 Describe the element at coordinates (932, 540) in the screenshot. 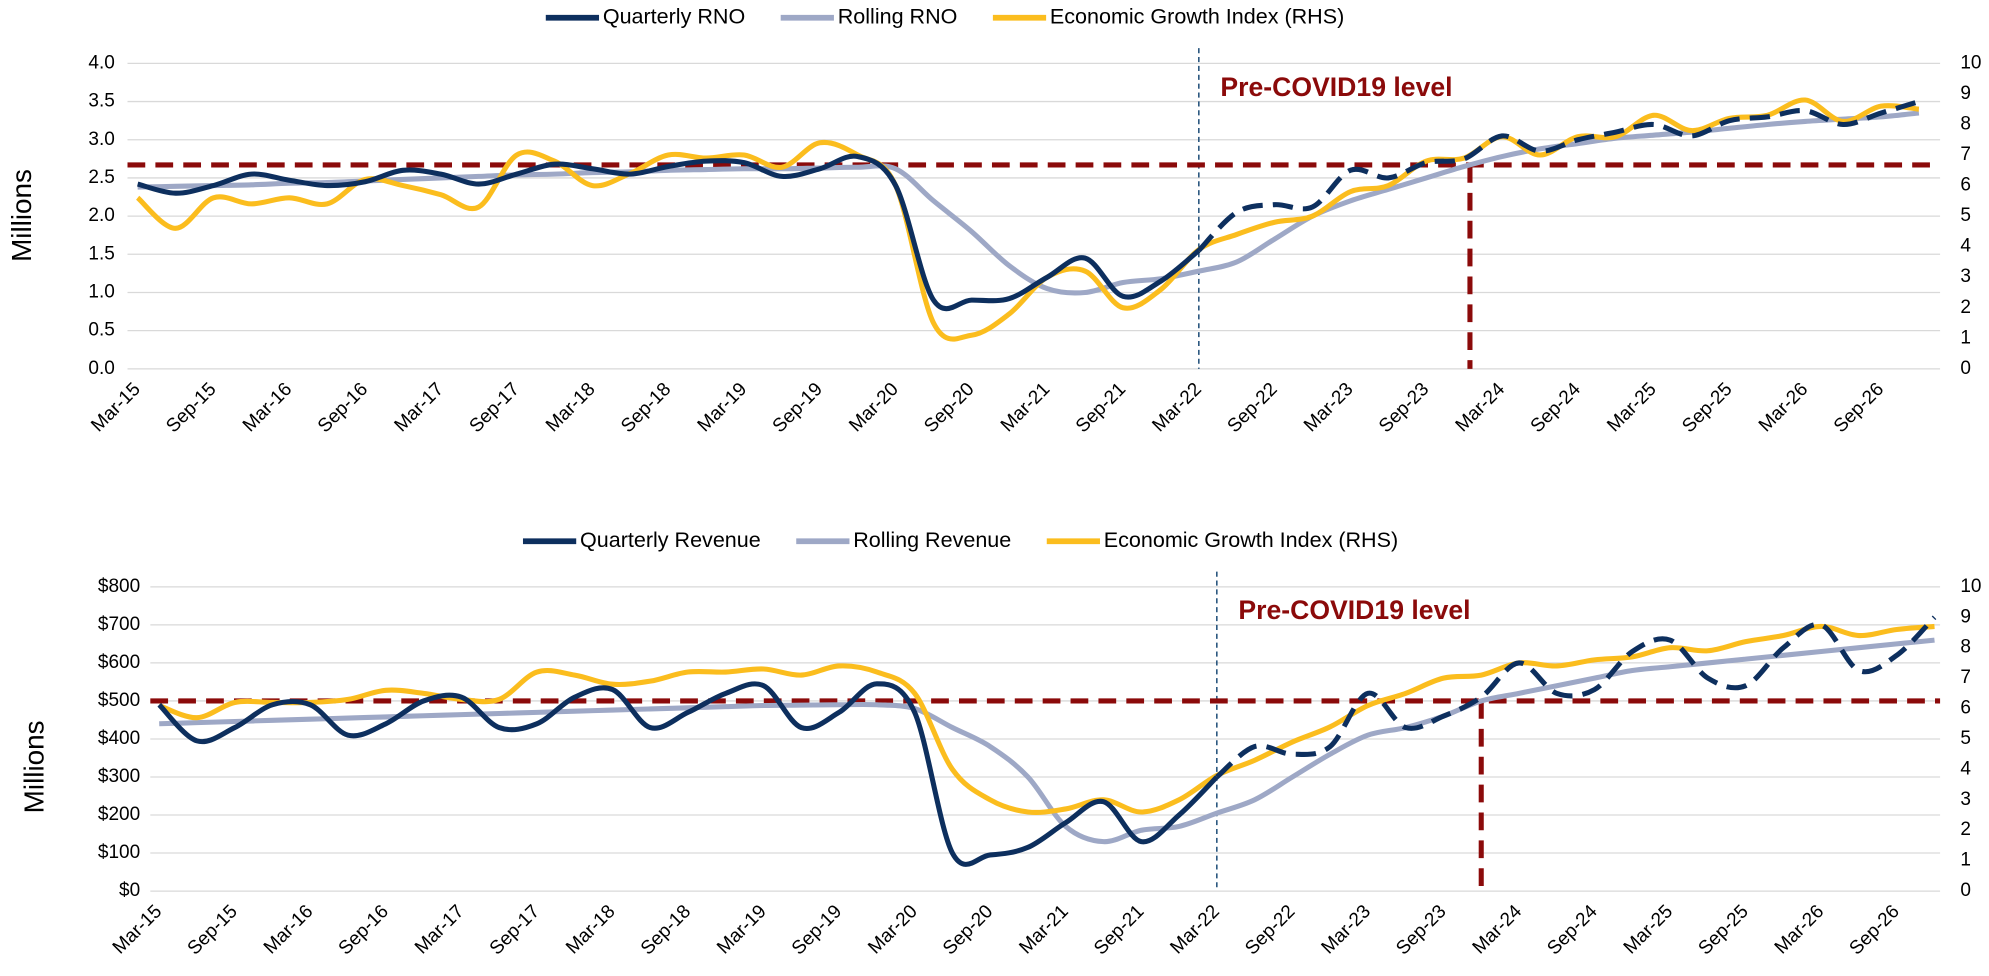

I see `legend-label: Rolling Revenue` at that location.